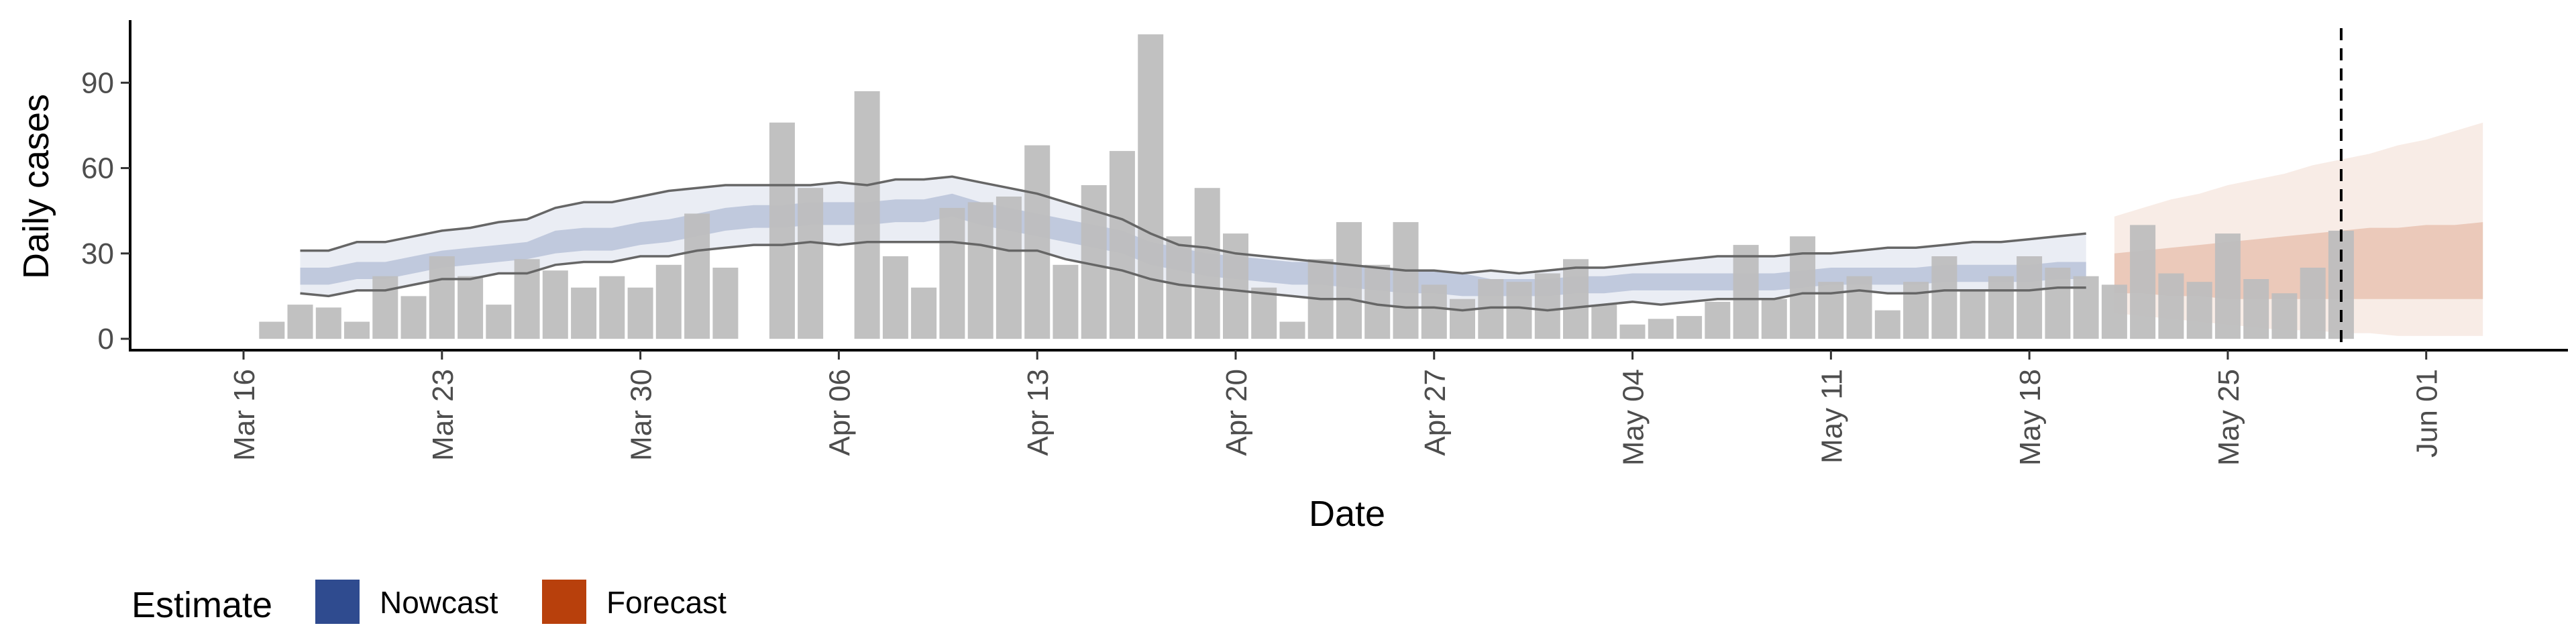 Image resolution: width=2576 pixels, height=644 pixels. What do you see at coordinates (97, 168) in the screenshot?
I see `y-tick-label: 60` at bounding box center [97, 168].